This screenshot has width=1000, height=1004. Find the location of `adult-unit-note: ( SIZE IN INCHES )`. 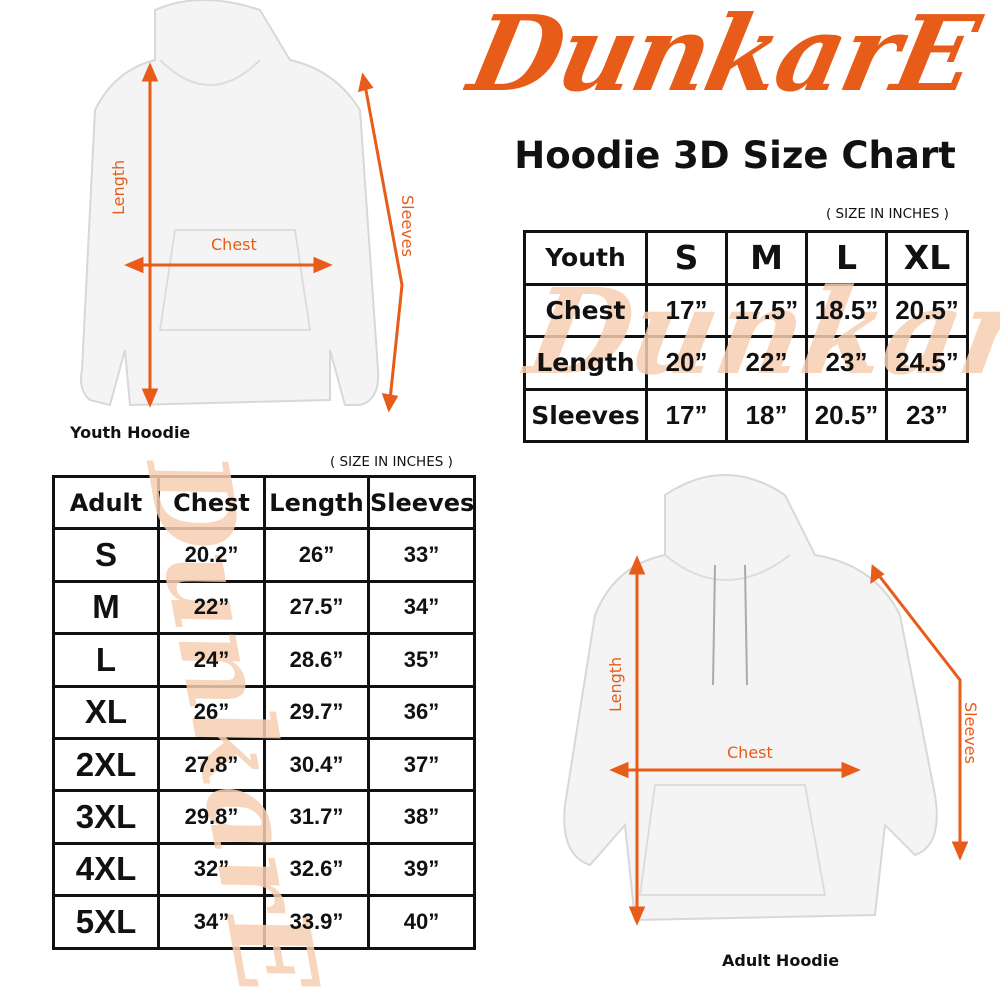

adult-unit-note: ( SIZE IN INCHES ) is located at coordinates (391, 462).